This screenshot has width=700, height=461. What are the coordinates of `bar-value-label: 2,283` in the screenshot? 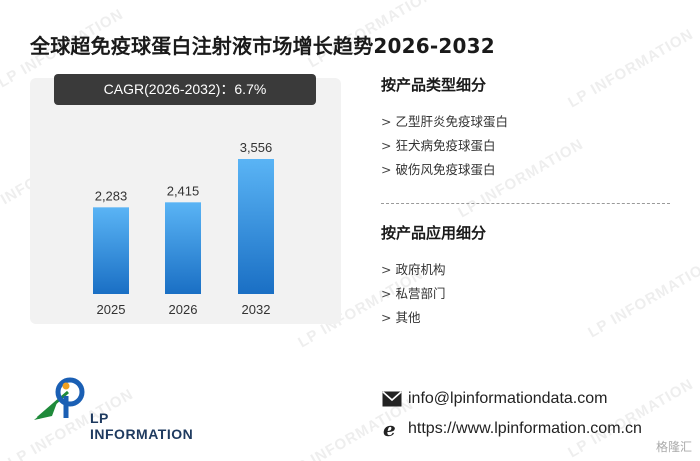 It's located at (111, 195).